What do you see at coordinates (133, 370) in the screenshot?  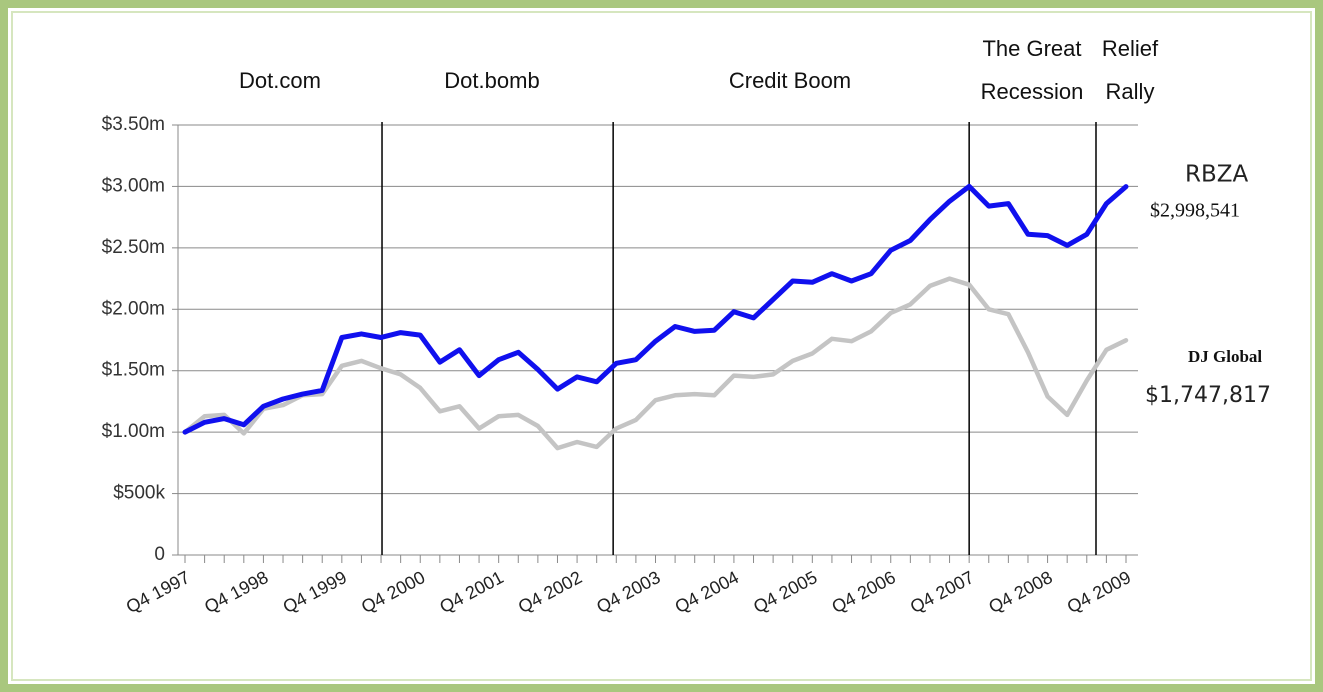 I see `y-tick-label: $1.50m` at bounding box center [133, 370].